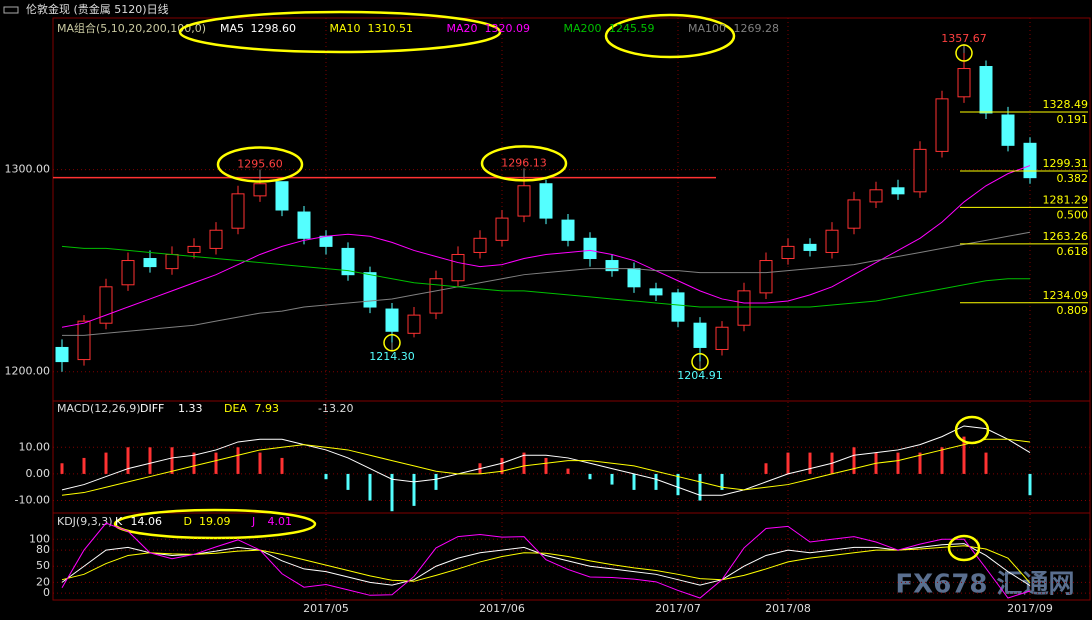 The image size is (1092, 620). What do you see at coordinates (707, 28) in the screenshot?
I see `legend-name: MA100` at bounding box center [707, 28].